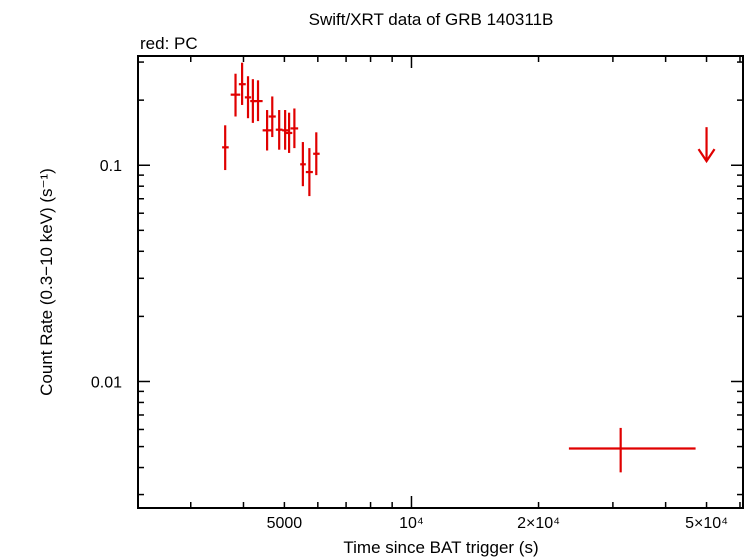 This screenshot has height=558, width=750. Describe the element at coordinates (706, 145) in the screenshot. I see `upper-limit-arrow` at that location.